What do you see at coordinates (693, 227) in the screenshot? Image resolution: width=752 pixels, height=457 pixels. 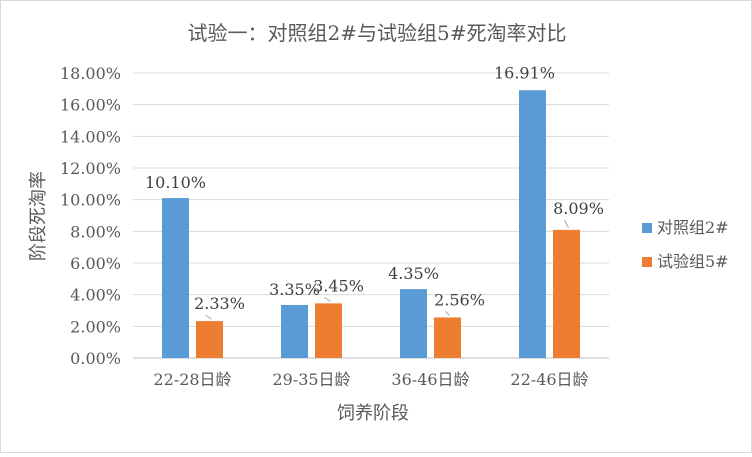 I see `legend-label-control: 对照组2#` at bounding box center [693, 227].